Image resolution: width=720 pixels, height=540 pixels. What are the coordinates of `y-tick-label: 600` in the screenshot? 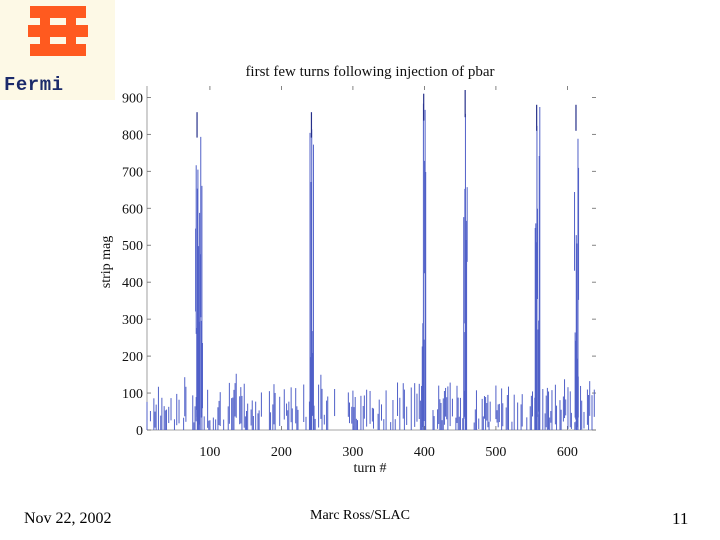 It's located at (132, 209).